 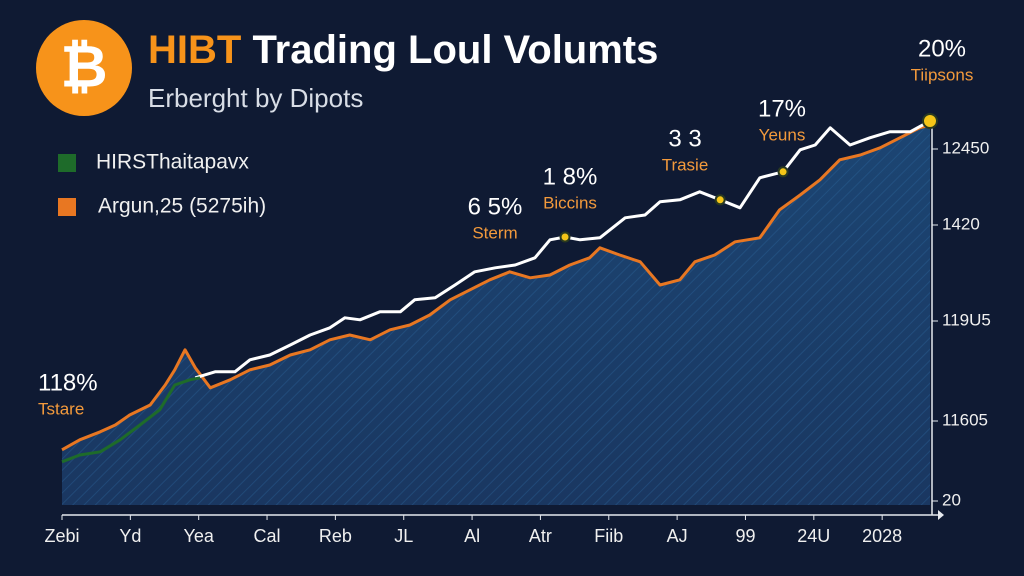 I want to click on y-tick-label: 119U5, so click(x=966, y=319).